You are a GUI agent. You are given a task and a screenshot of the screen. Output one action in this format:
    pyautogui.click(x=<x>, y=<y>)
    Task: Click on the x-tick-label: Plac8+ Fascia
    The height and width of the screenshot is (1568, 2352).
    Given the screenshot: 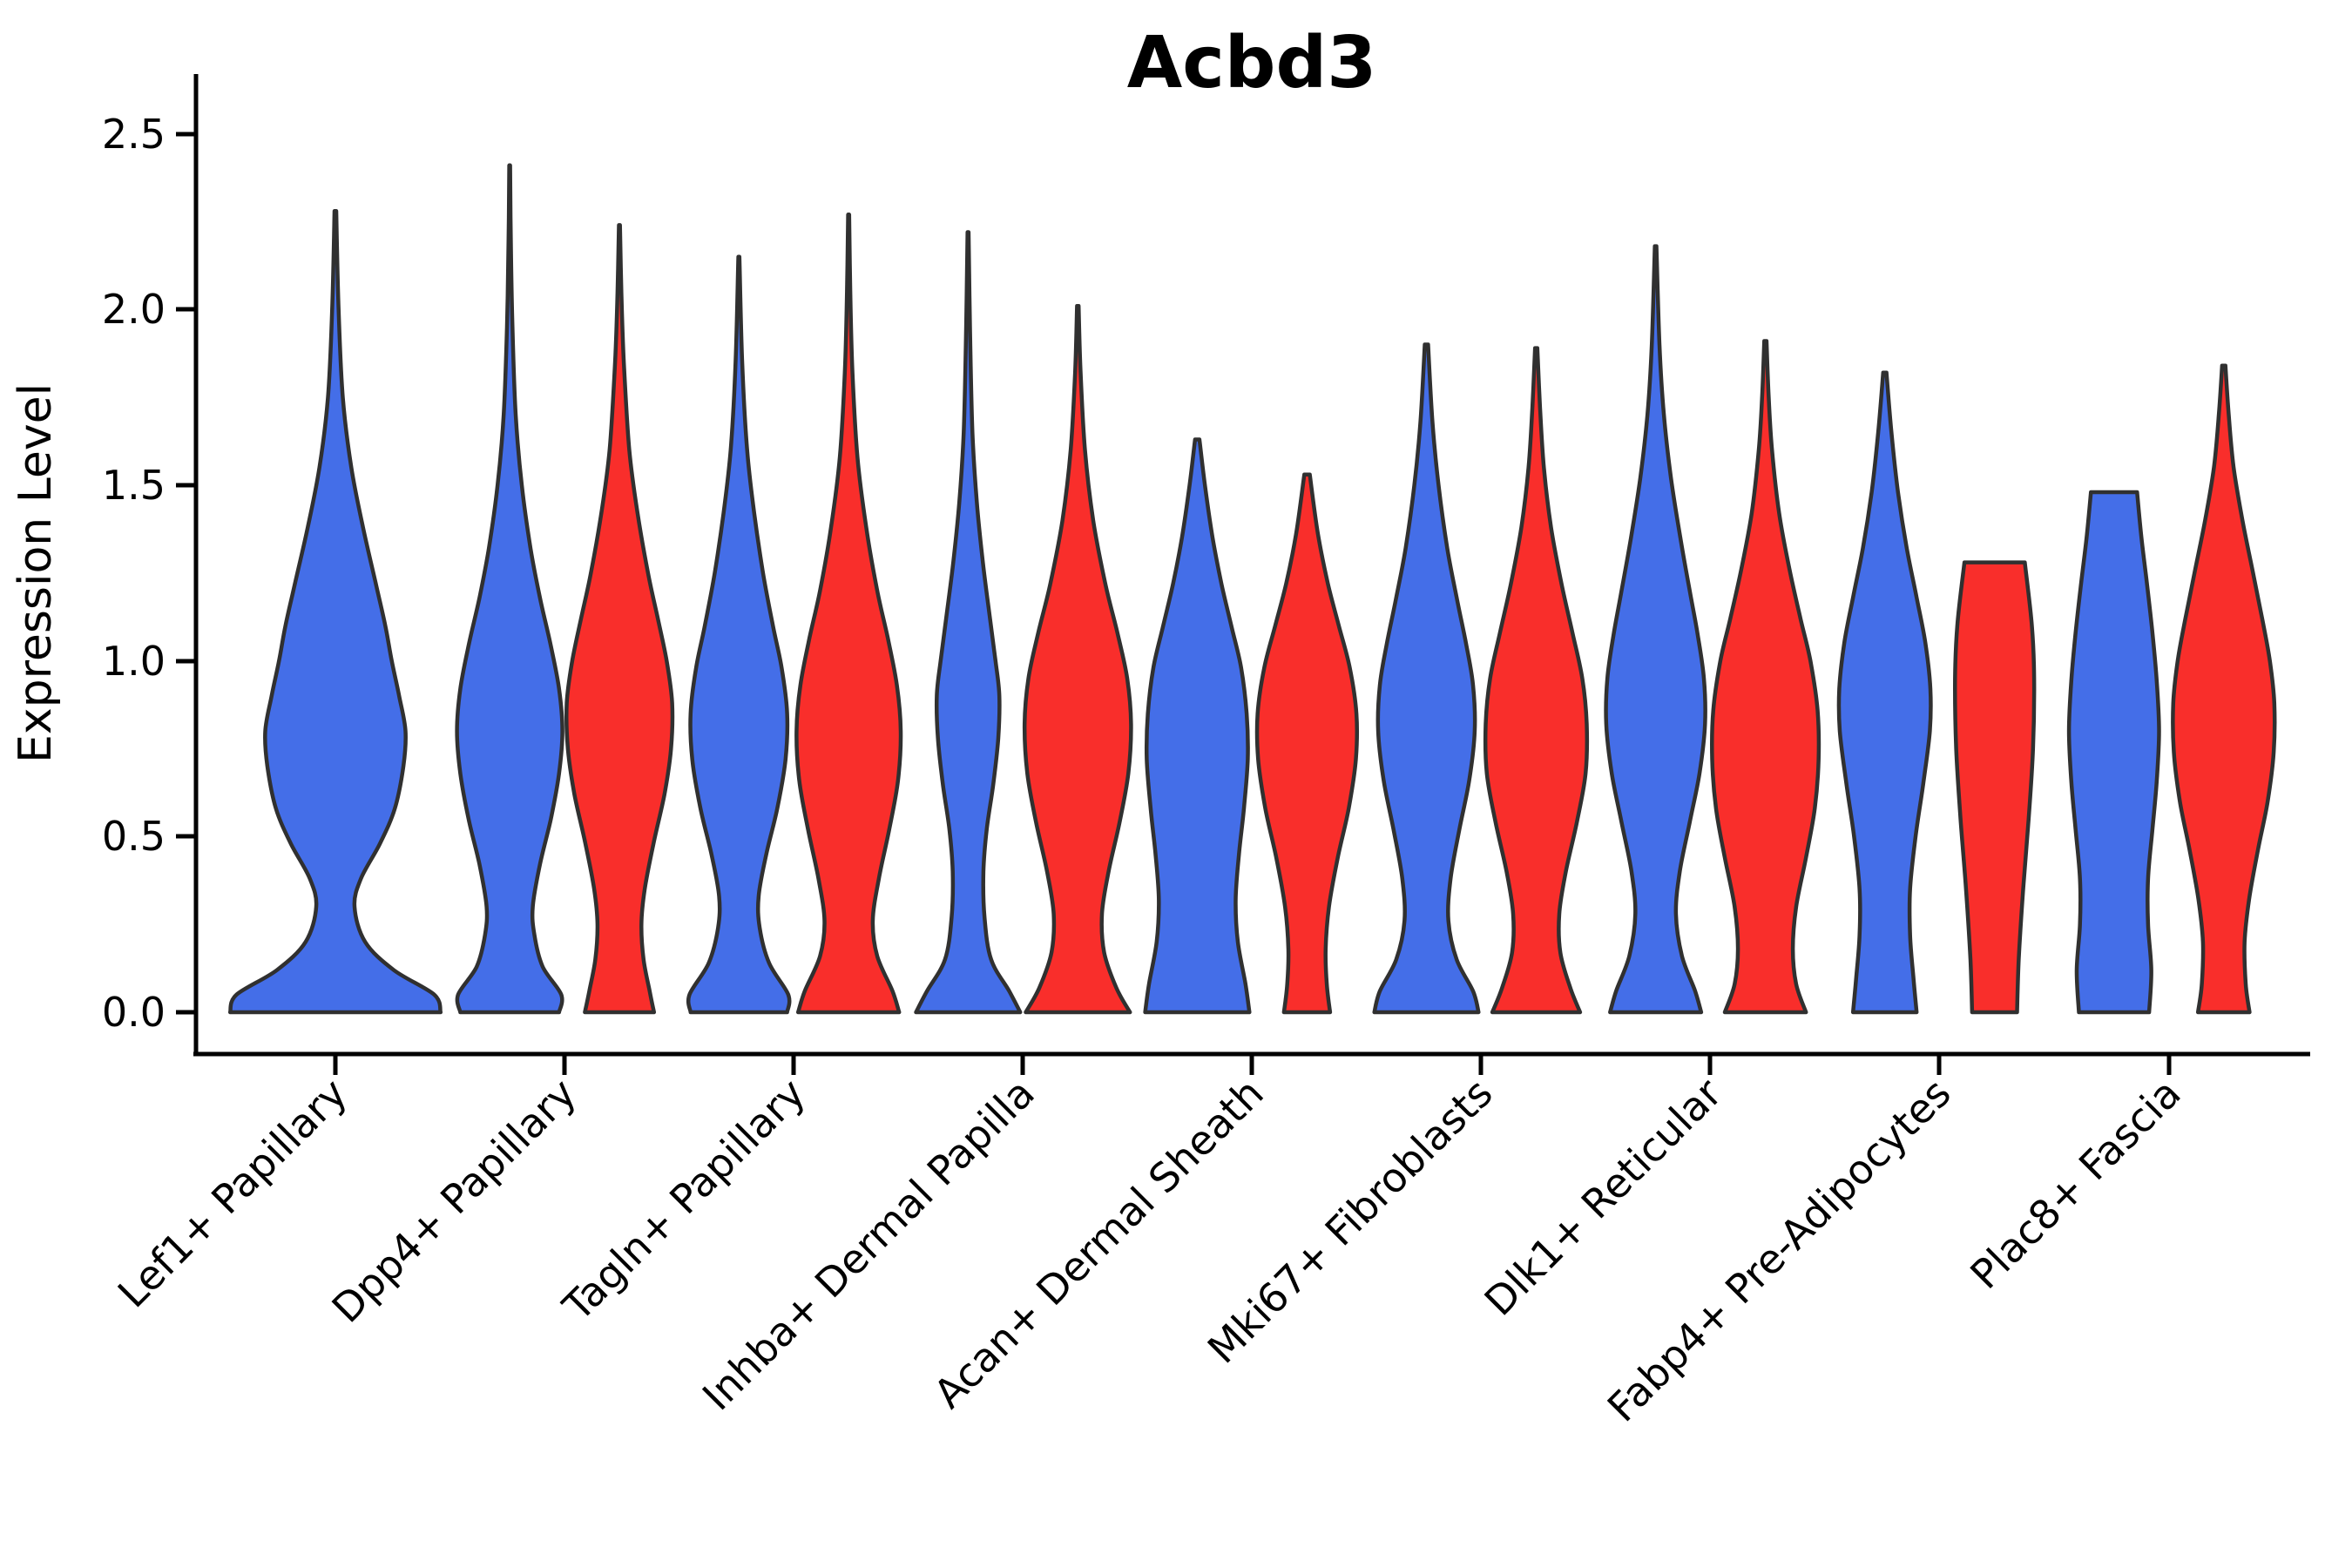 What is the action you would take?
    pyautogui.click(x=2075, y=1184)
    